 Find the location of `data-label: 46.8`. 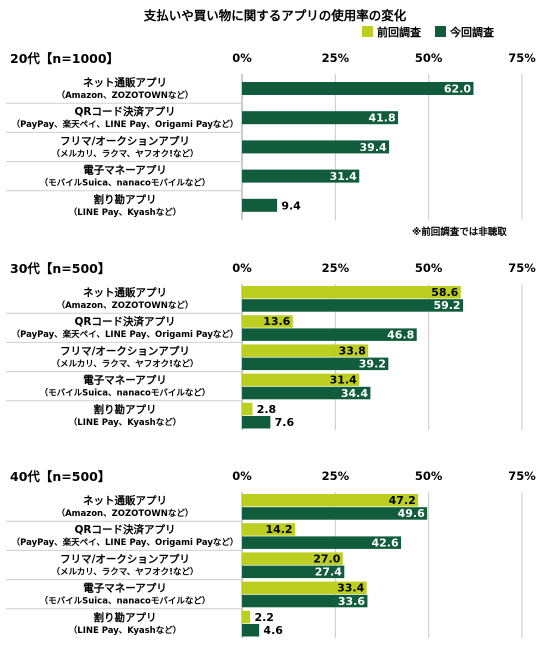

data-label: 46.8 is located at coordinates (400, 334).